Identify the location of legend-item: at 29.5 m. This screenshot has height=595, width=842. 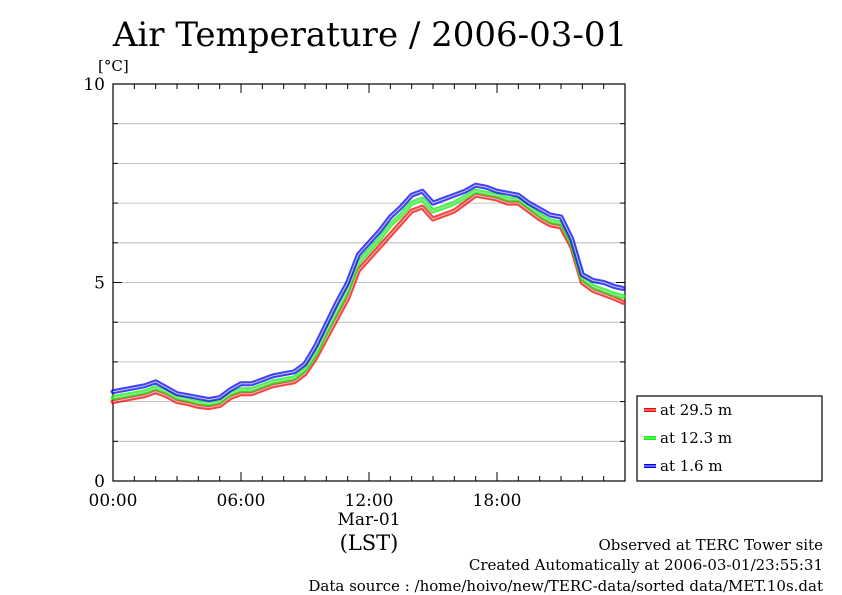
(688, 410).